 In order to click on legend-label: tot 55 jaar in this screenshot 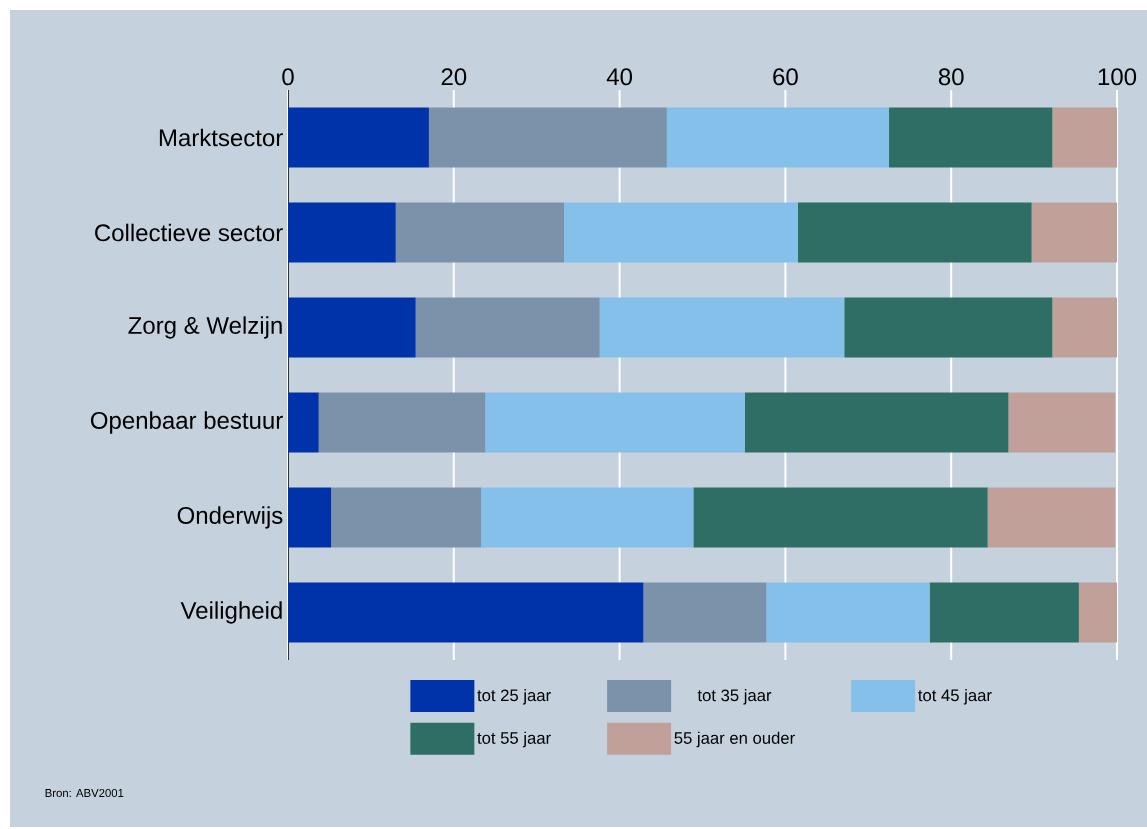, I will do `click(514, 739)`.